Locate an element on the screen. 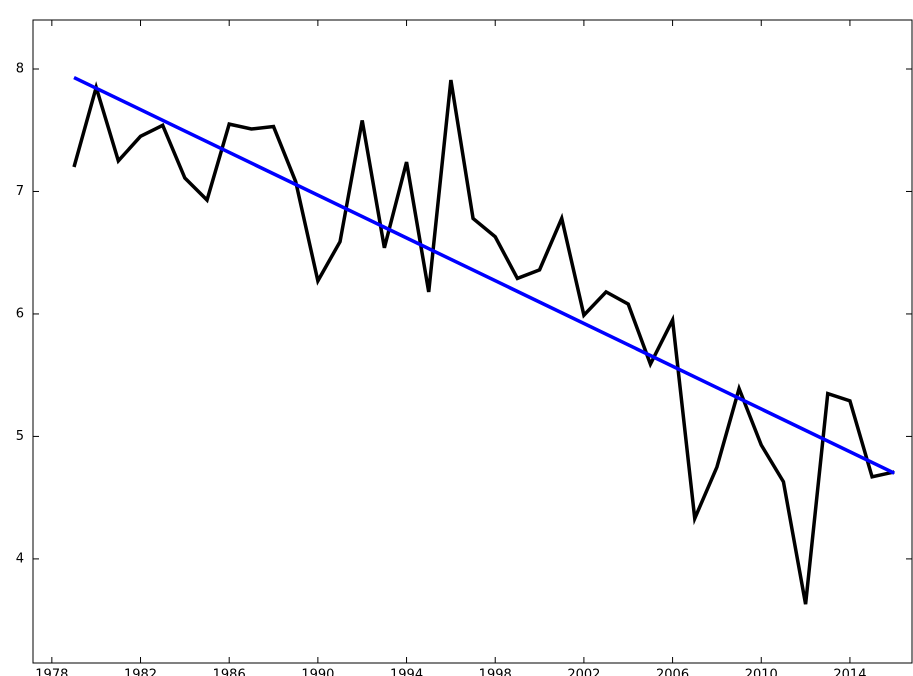  x-tick-label: 1998 is located at coordinates (495, 672).